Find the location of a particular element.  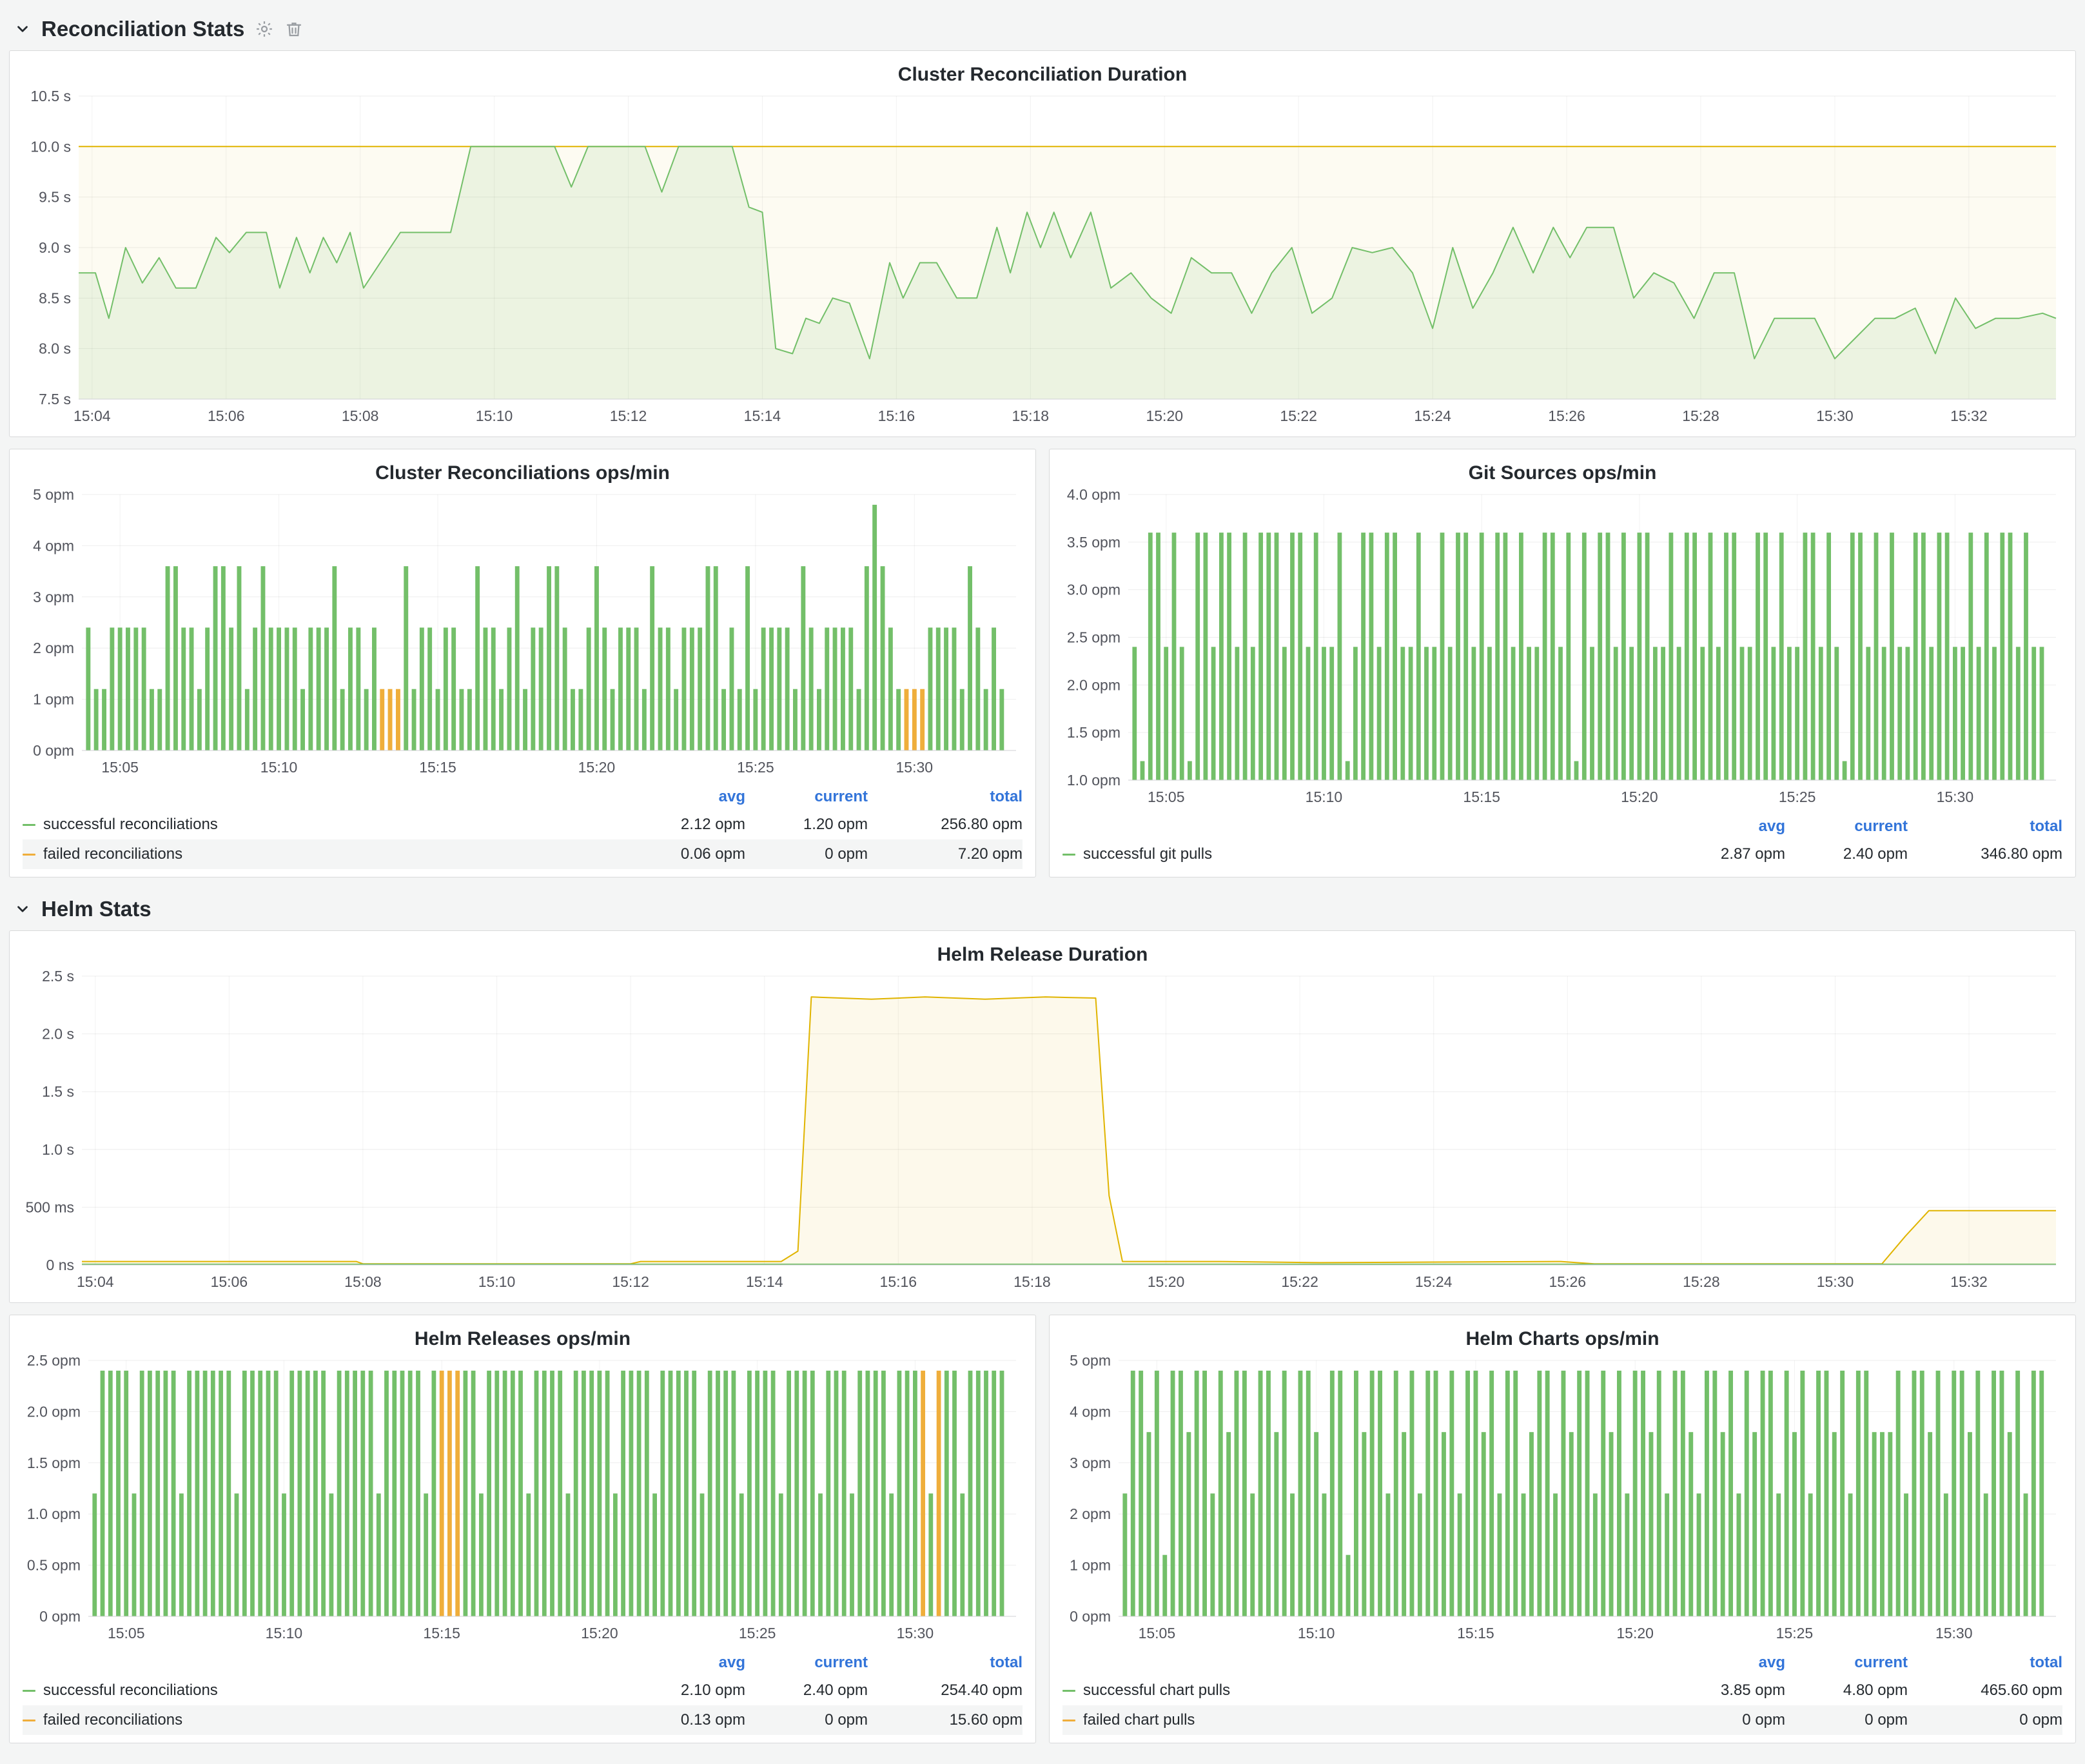

legend-row-failed: failed chart pulls 0 opm 0 opm 0 opm is located at coordinates (1562, 1720).